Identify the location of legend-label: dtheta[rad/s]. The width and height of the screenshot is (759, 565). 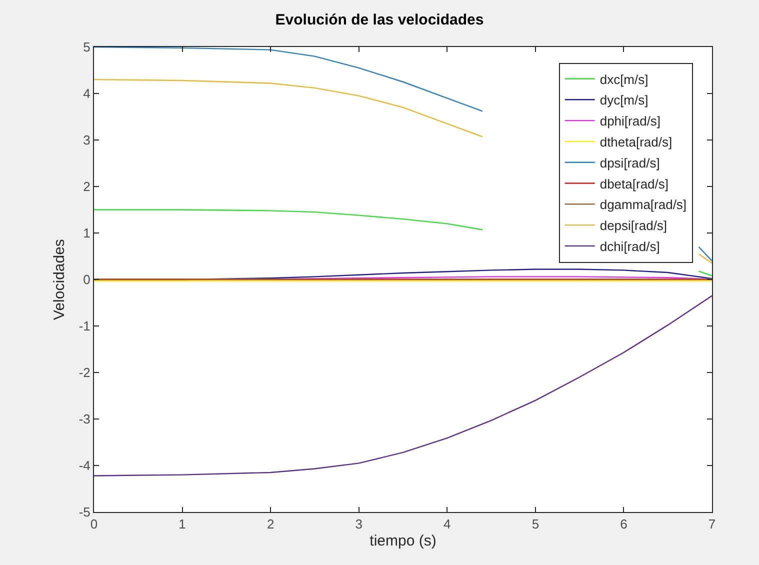
(636, 142).